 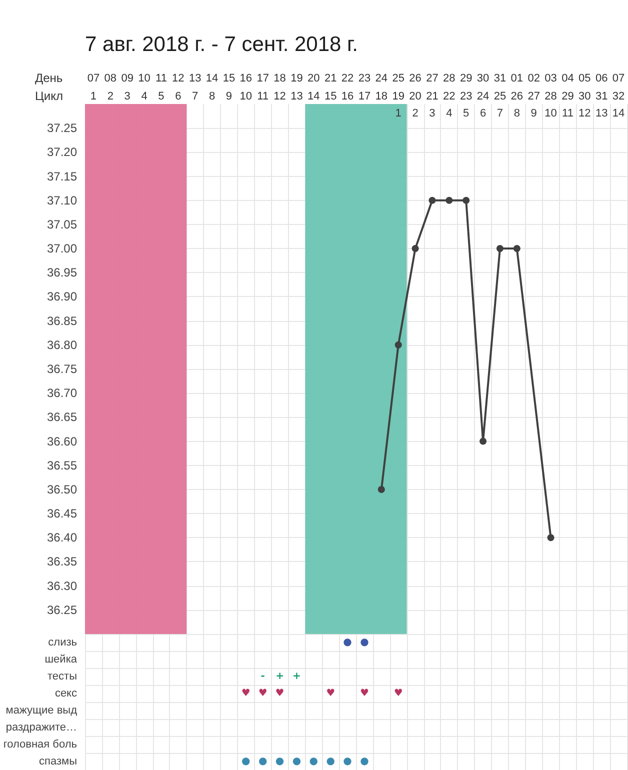 What do you see at coordinates (280, 96) in the screenshot?
I see `x2-tick-label: 12` at bounding box center [280, 96].